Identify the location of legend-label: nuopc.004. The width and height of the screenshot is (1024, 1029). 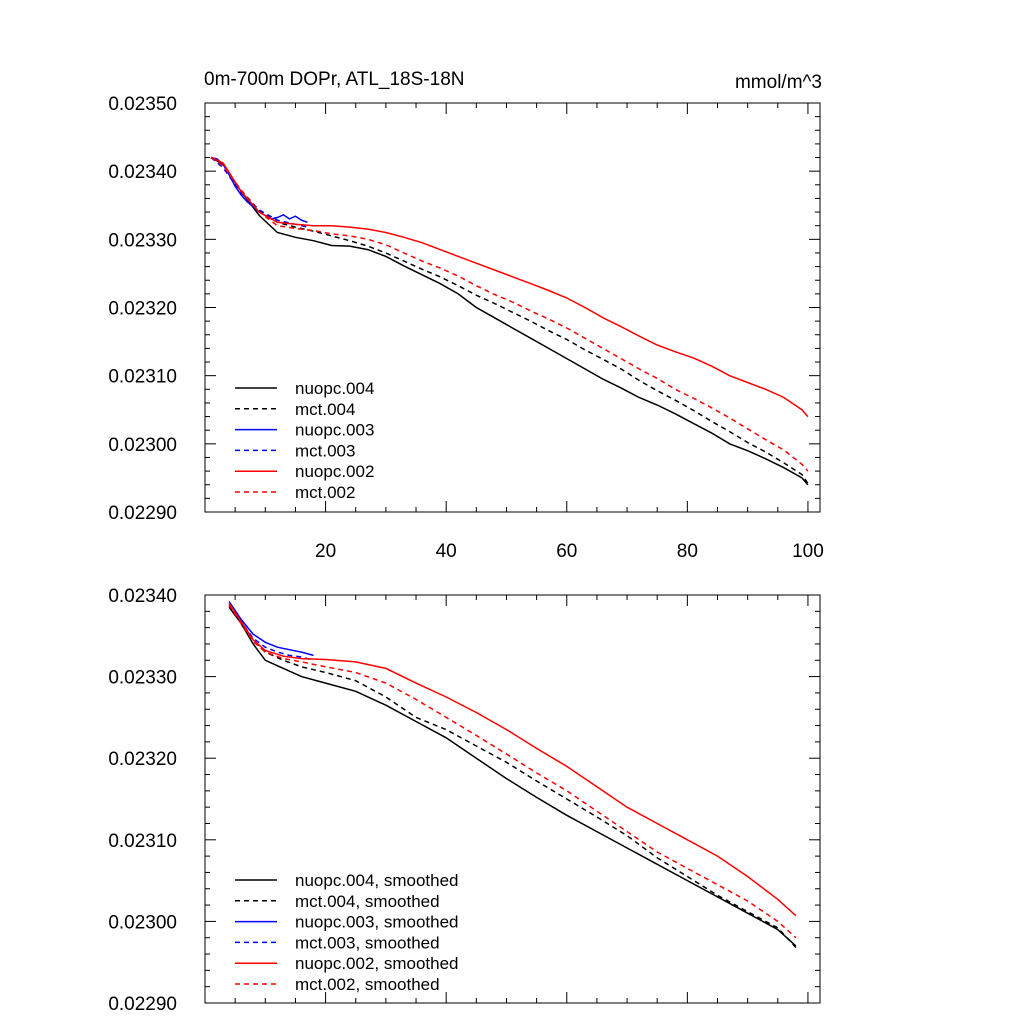
(334, 388).